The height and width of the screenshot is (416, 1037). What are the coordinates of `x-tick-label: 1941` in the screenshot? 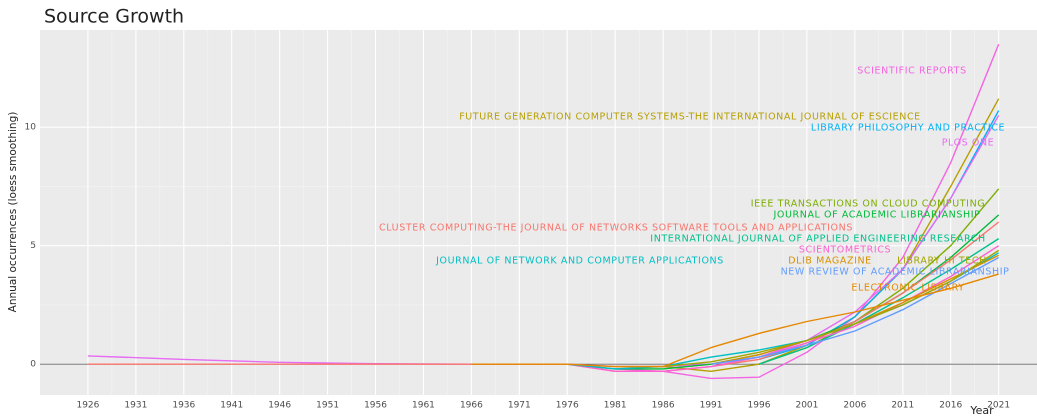 It's located at (231, 406).